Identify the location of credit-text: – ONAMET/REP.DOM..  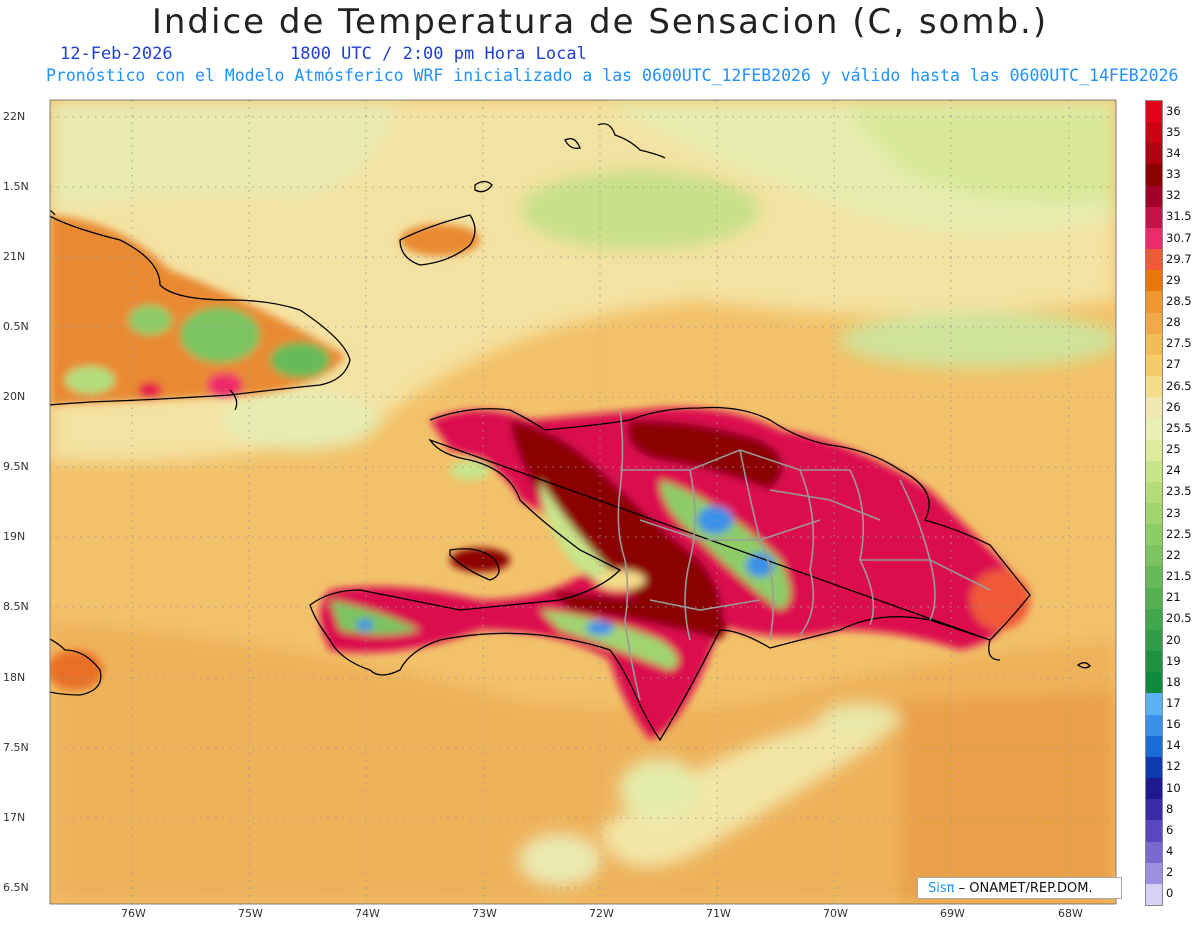
(1023, 888).